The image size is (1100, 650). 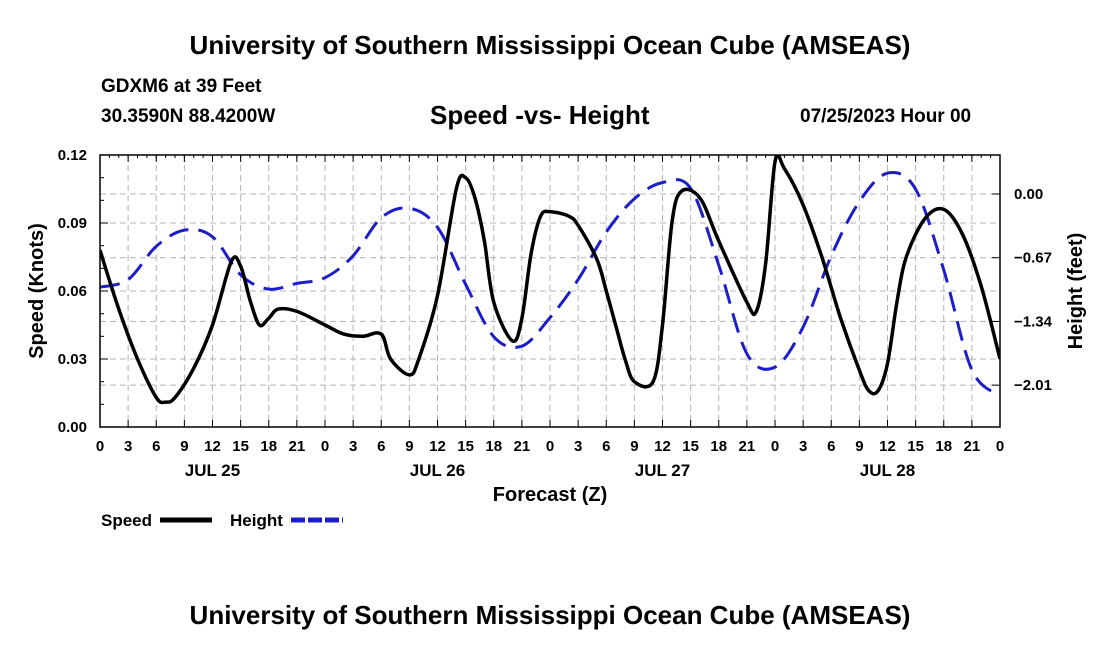 I want to click on forecast-datetime: 07/25/2023 Hour 00, so click(x=886, y=116).